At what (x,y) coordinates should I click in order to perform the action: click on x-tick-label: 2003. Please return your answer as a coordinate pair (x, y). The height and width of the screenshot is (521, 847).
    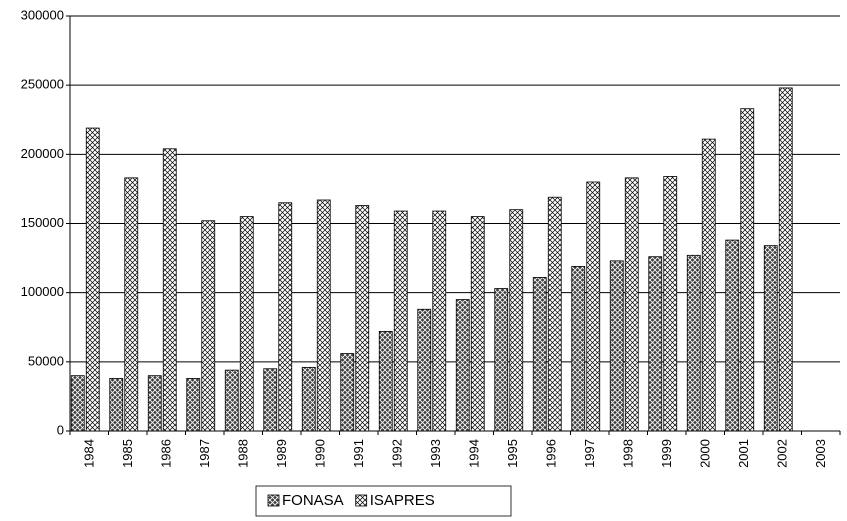
    Looking at the image, I should click on (820, 453).